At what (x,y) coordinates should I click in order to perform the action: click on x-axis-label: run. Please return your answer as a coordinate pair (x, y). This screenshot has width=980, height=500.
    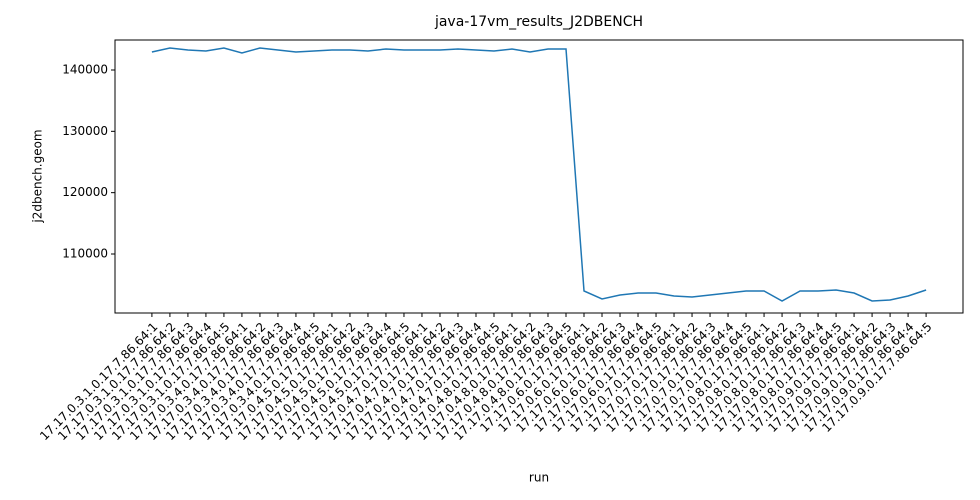
    Looking at the image, I should click on (539, 478).